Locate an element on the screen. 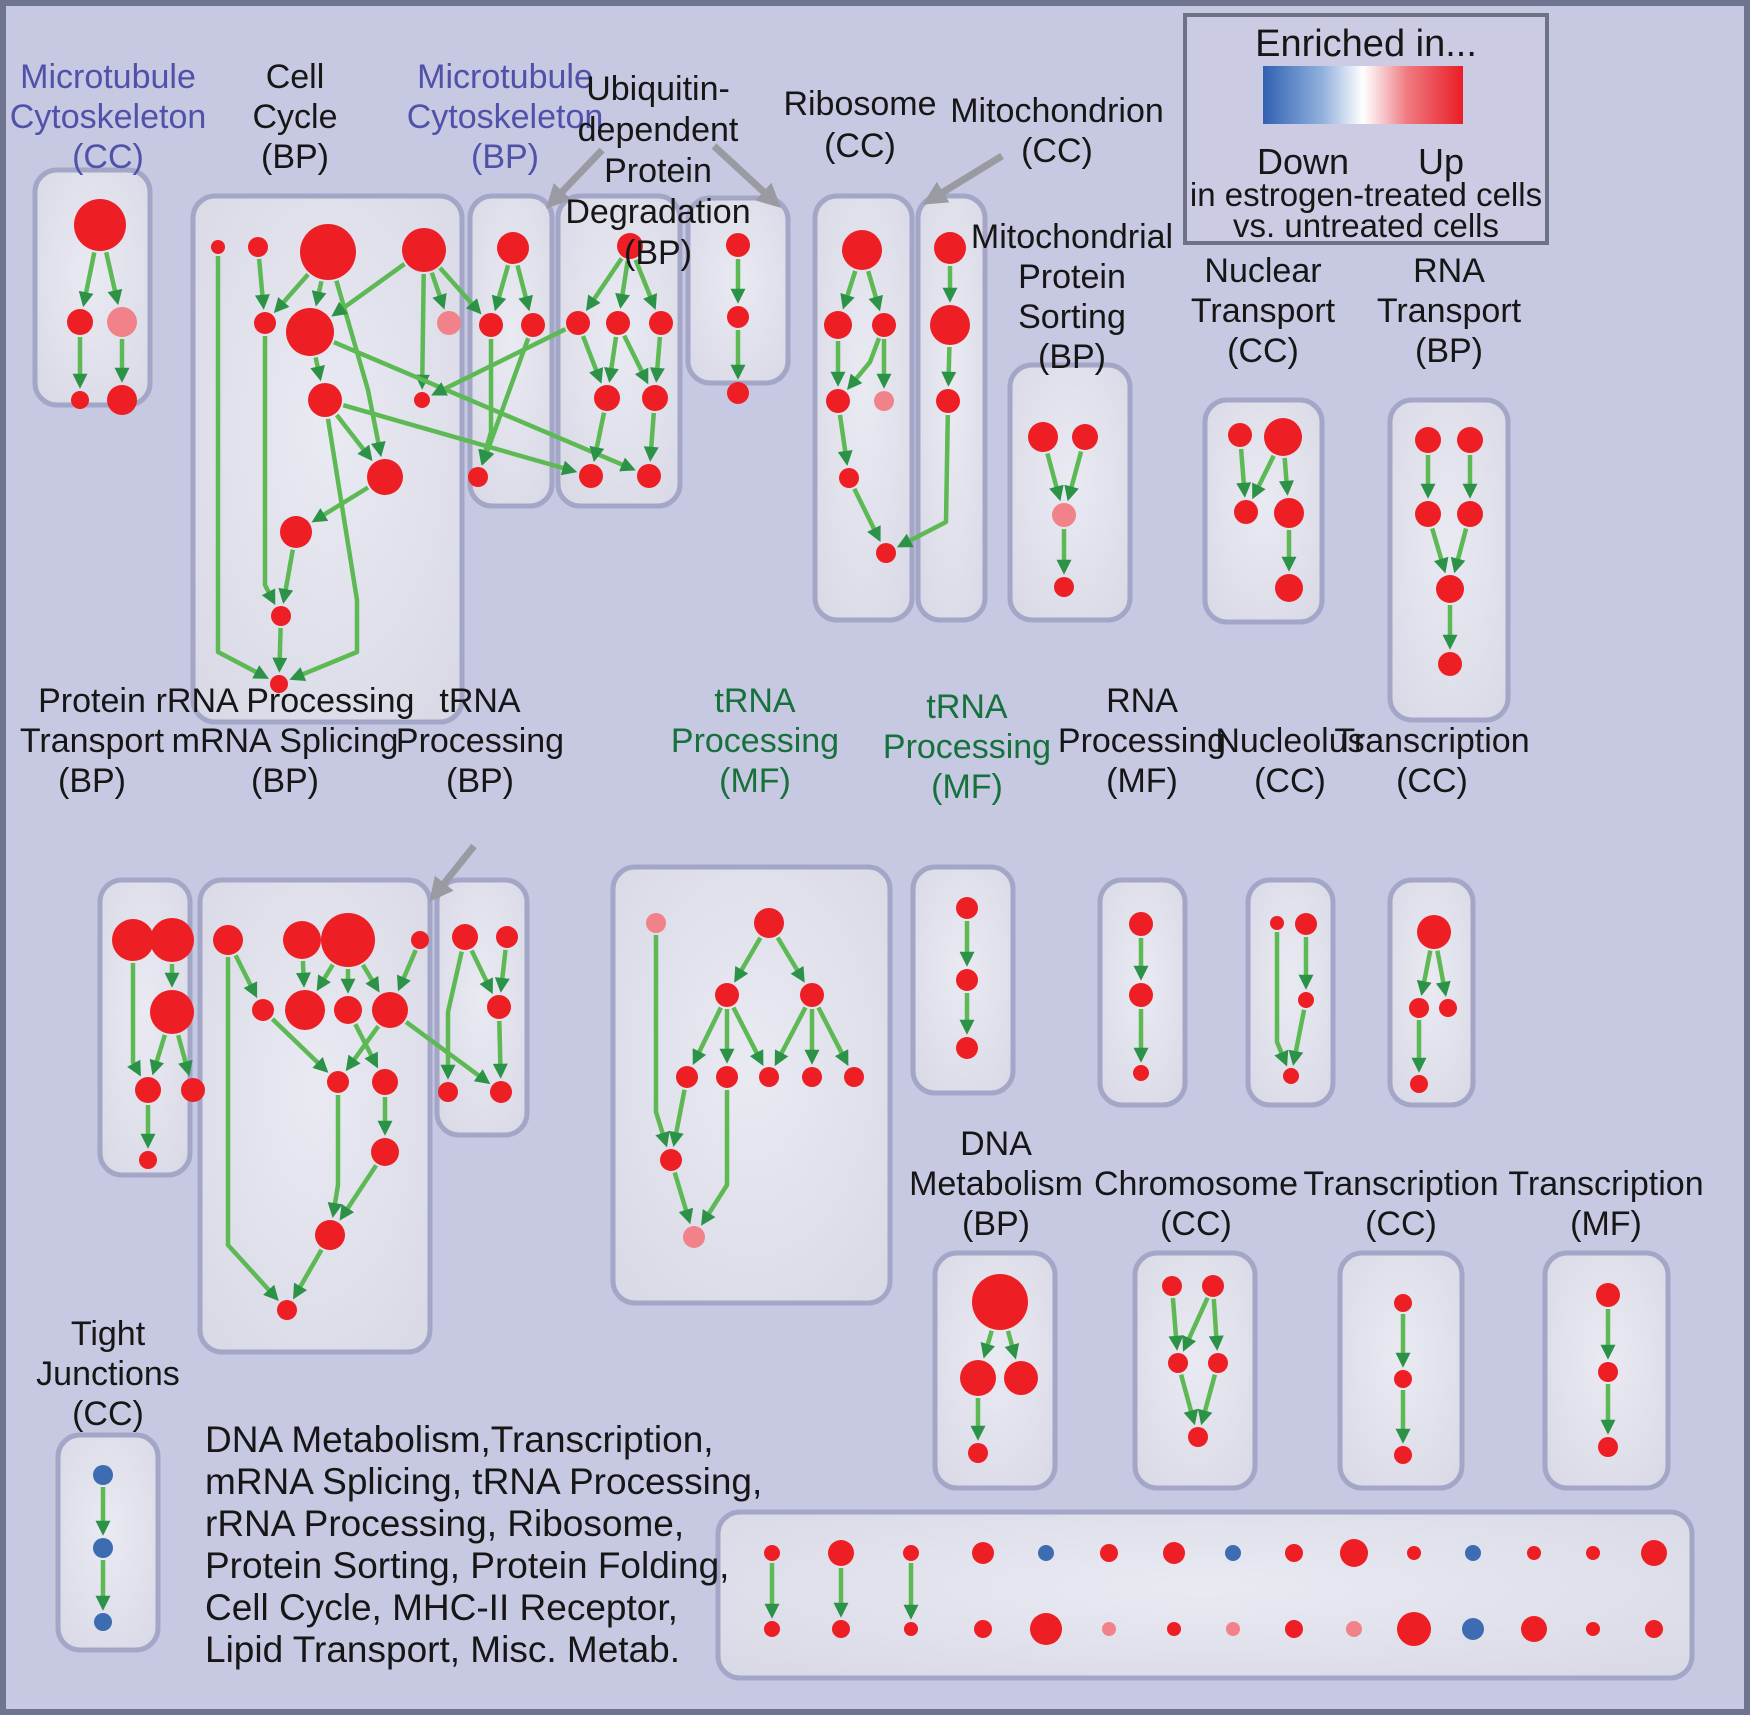 This screenshot has width=1750, height=1715. group-label-rrn: rRNA Processing is located at coordinates (285, 701).